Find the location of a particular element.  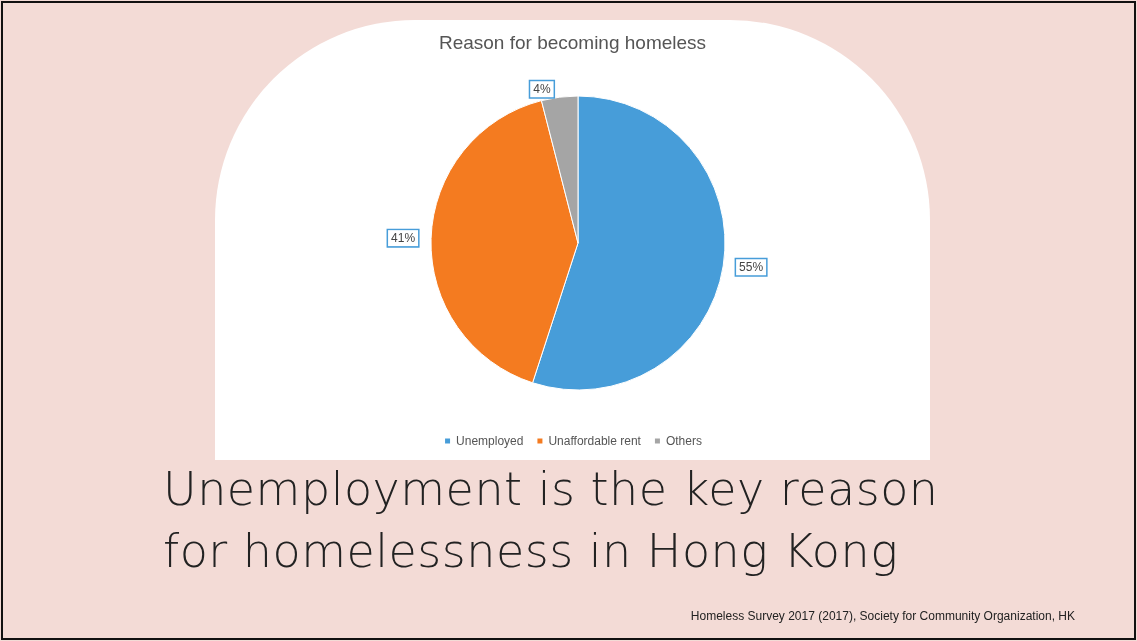

text: Unemployment is the key reason for homelessness in Hong Kong is located at coordinates (551, 520).